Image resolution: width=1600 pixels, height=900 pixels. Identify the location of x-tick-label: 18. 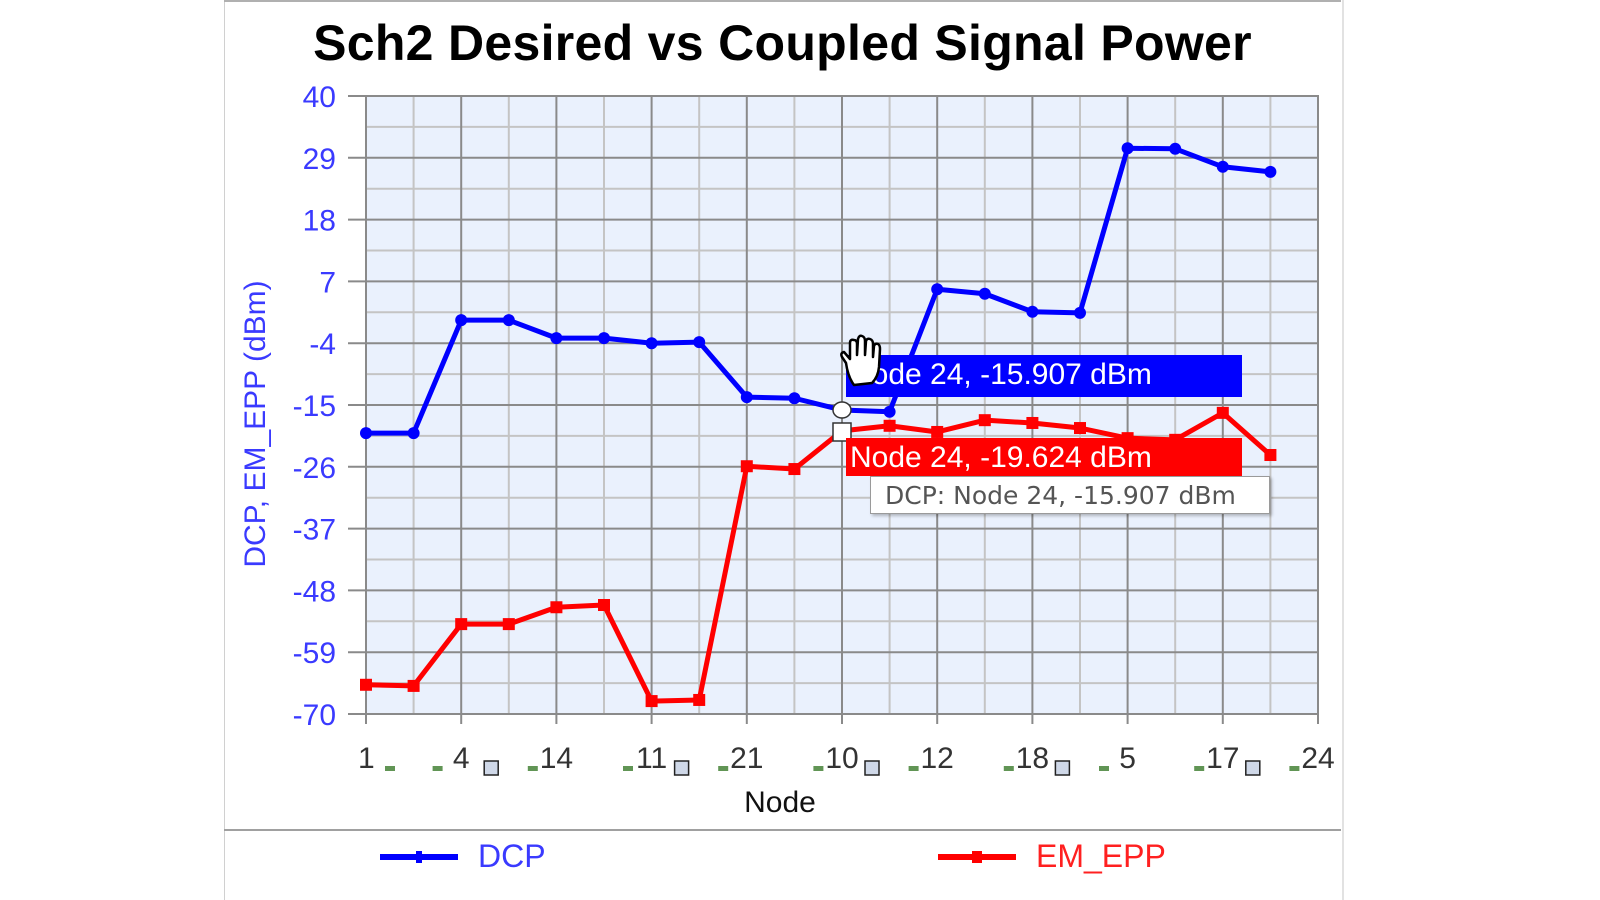
(1032, 758).